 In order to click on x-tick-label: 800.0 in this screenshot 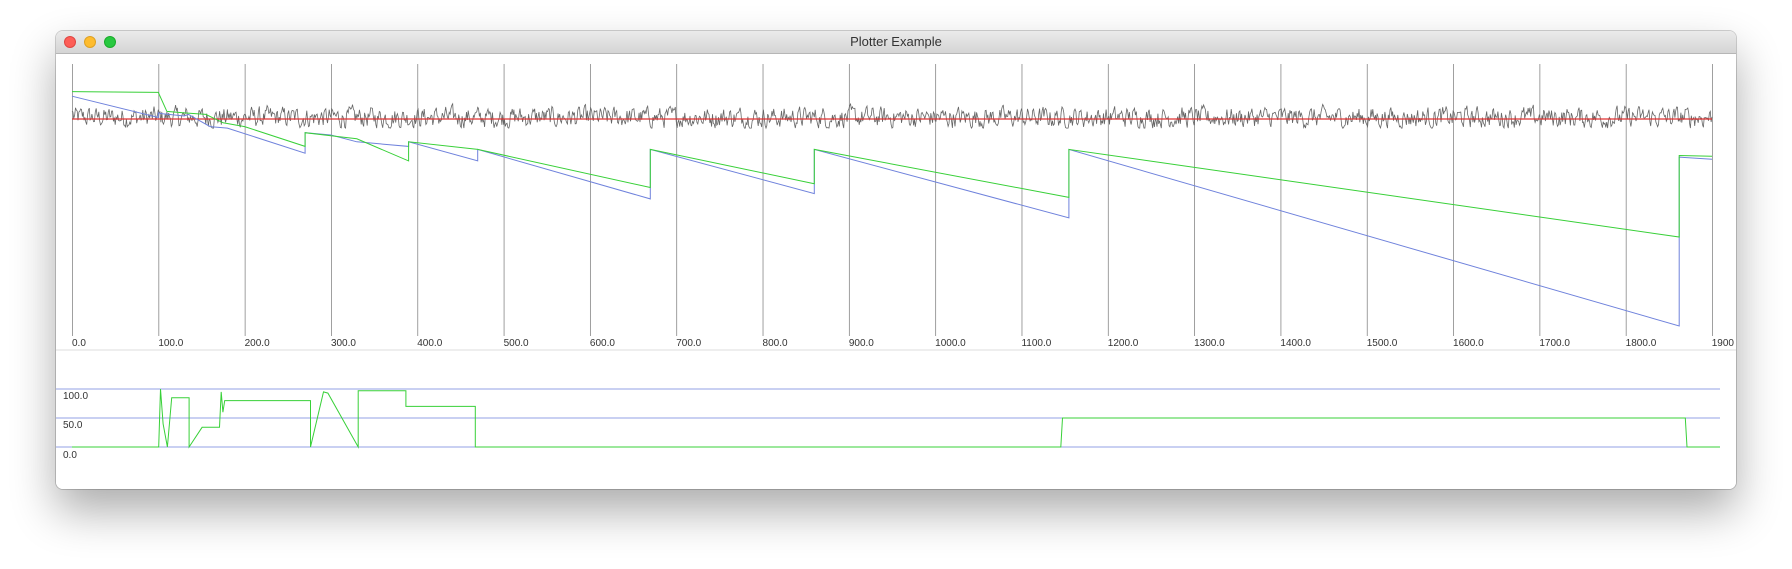, I will do `click(775, 343)`.